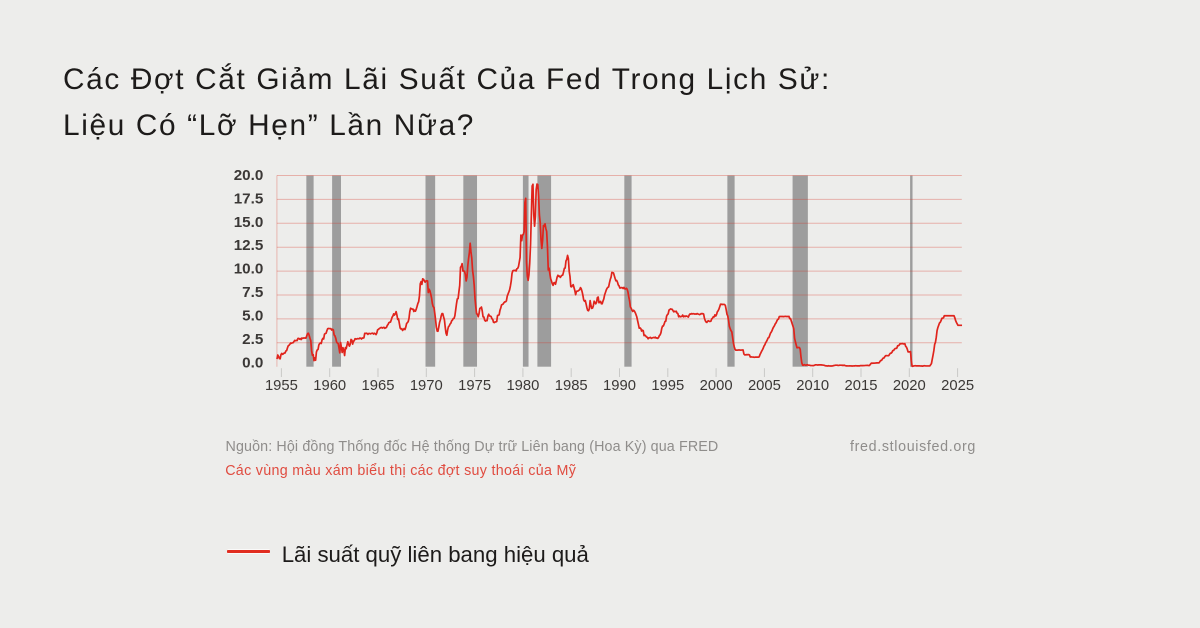 The height and width of the screenshot is (628, 1200). I want to click on svg-text: 2000, so click(716, 386).